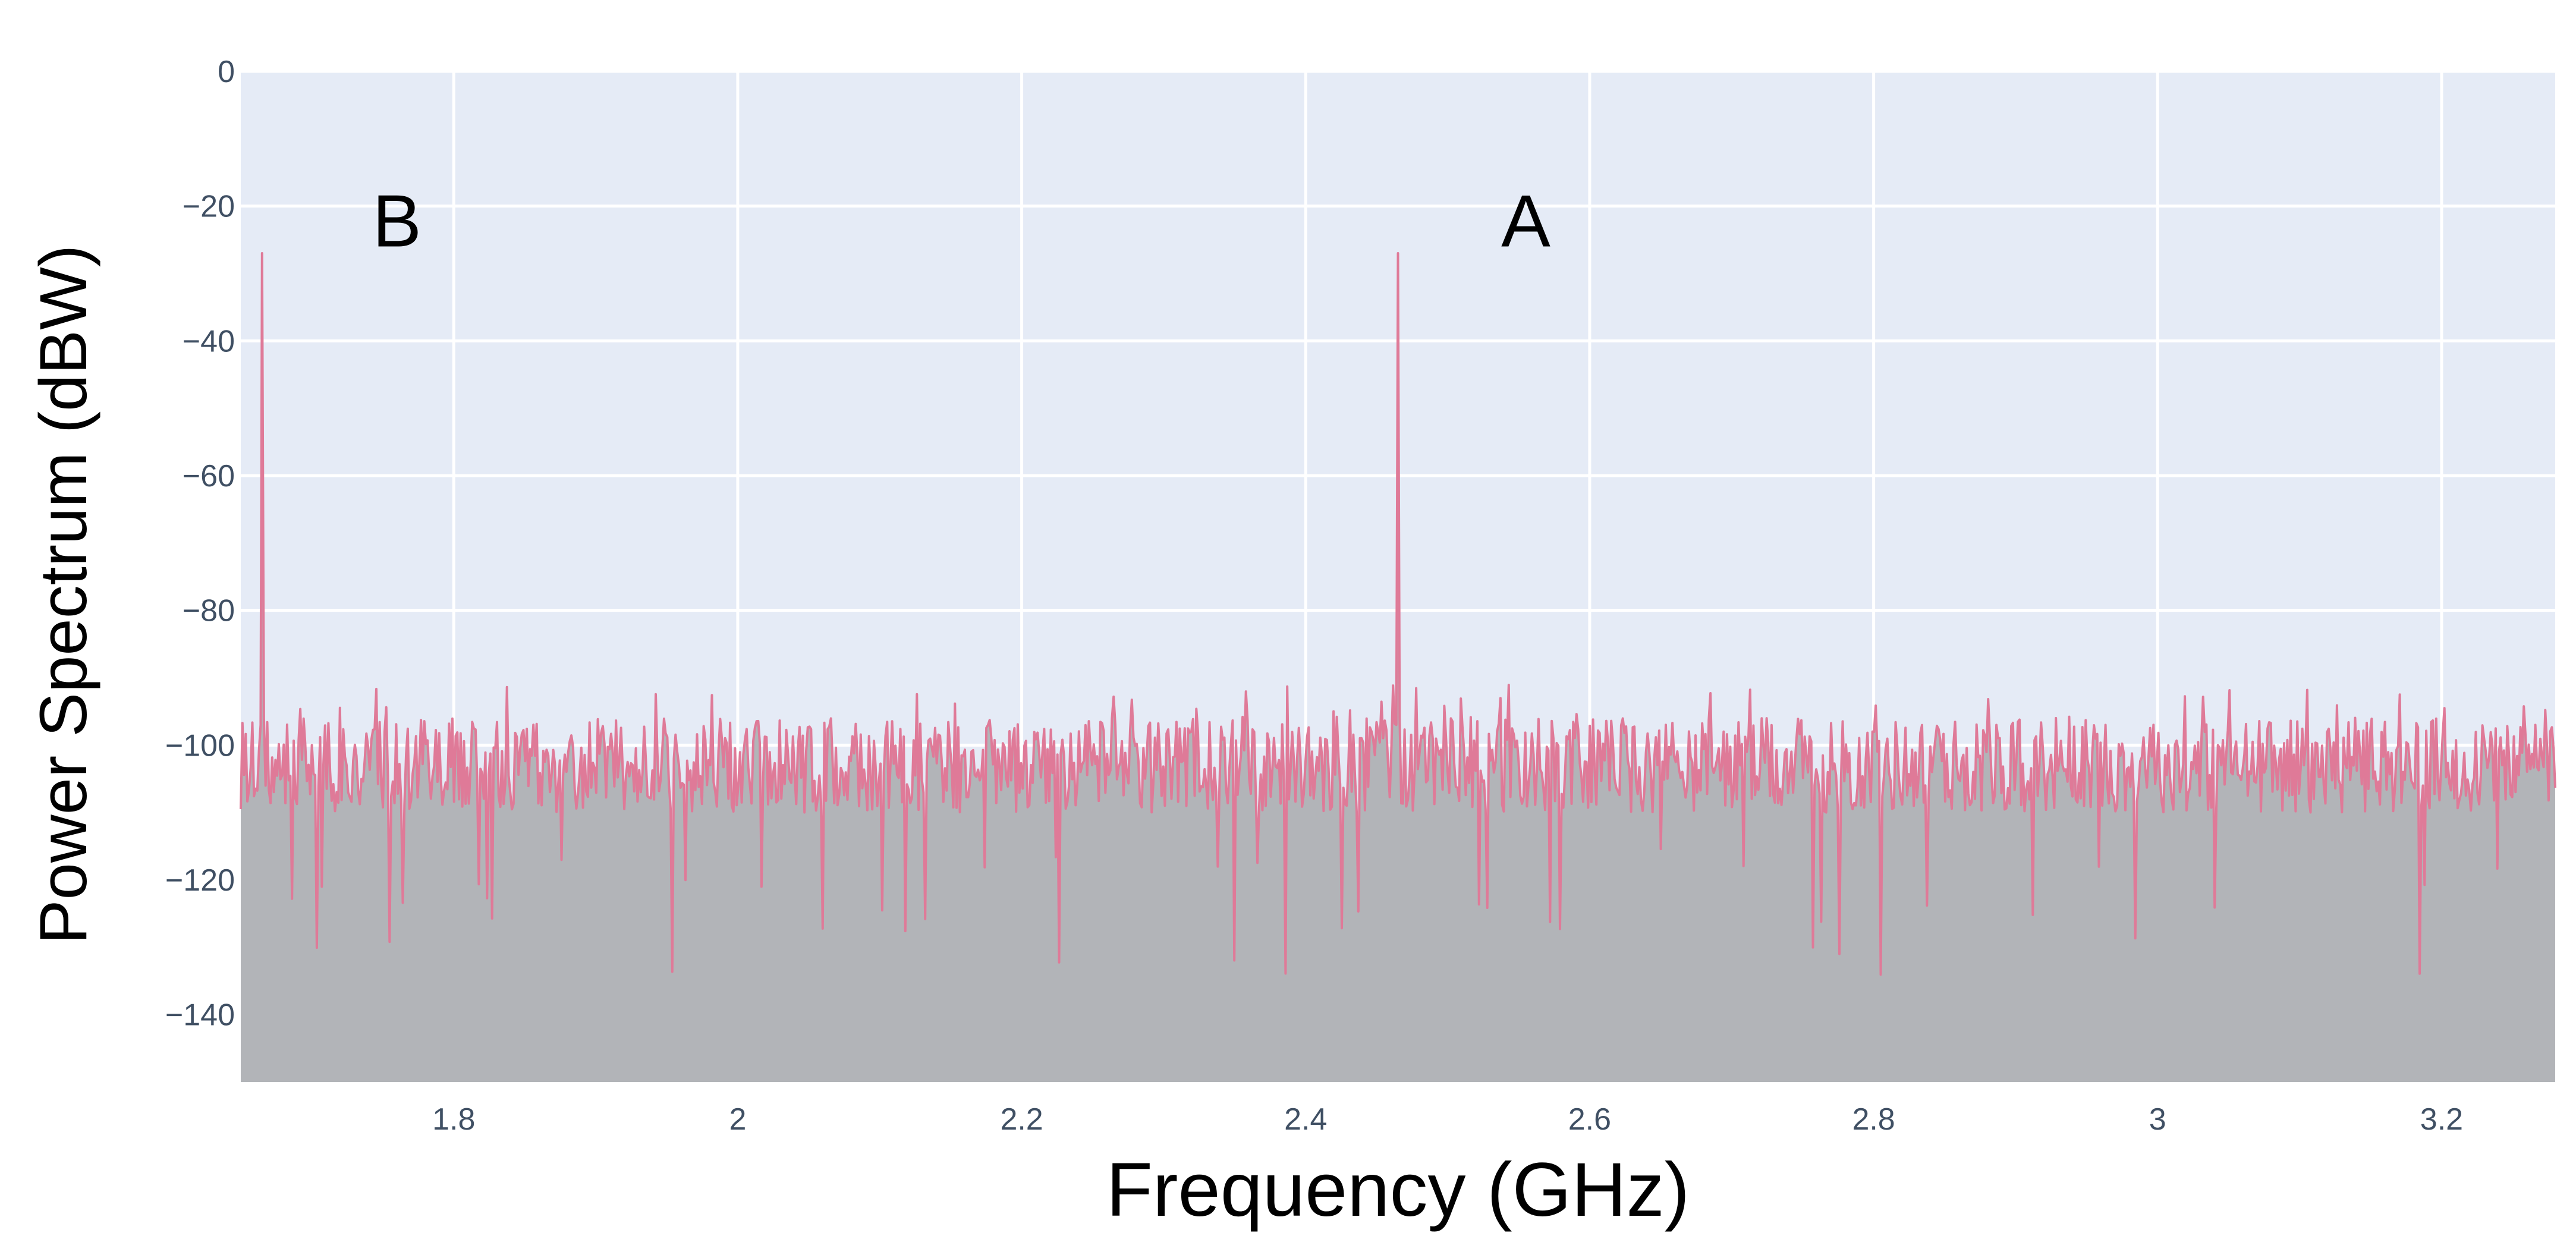 Image resolution: width=2576 pixels, height=1258 pixels. I want to click on y-tick-label: −140, so click(200, 1015).